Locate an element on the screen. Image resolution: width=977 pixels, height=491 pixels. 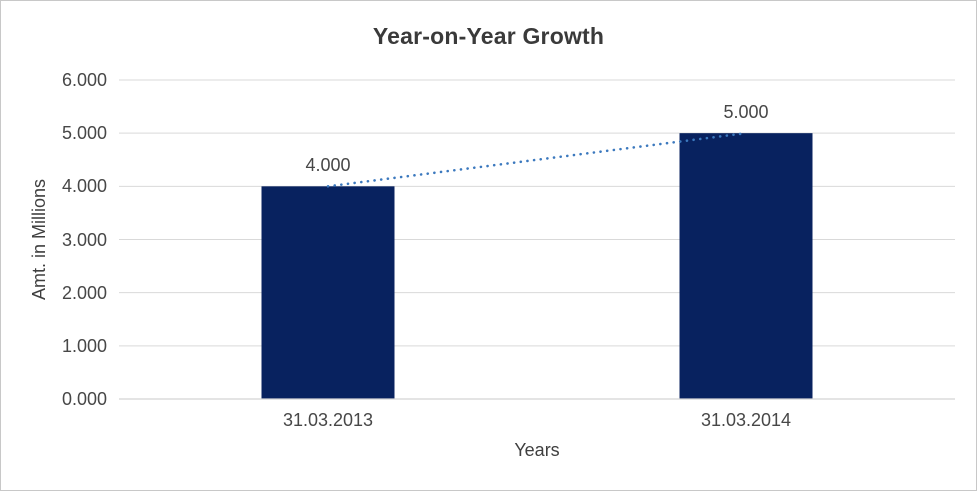
y-tick-label: 6.000 is located at coordinates (84, 80).